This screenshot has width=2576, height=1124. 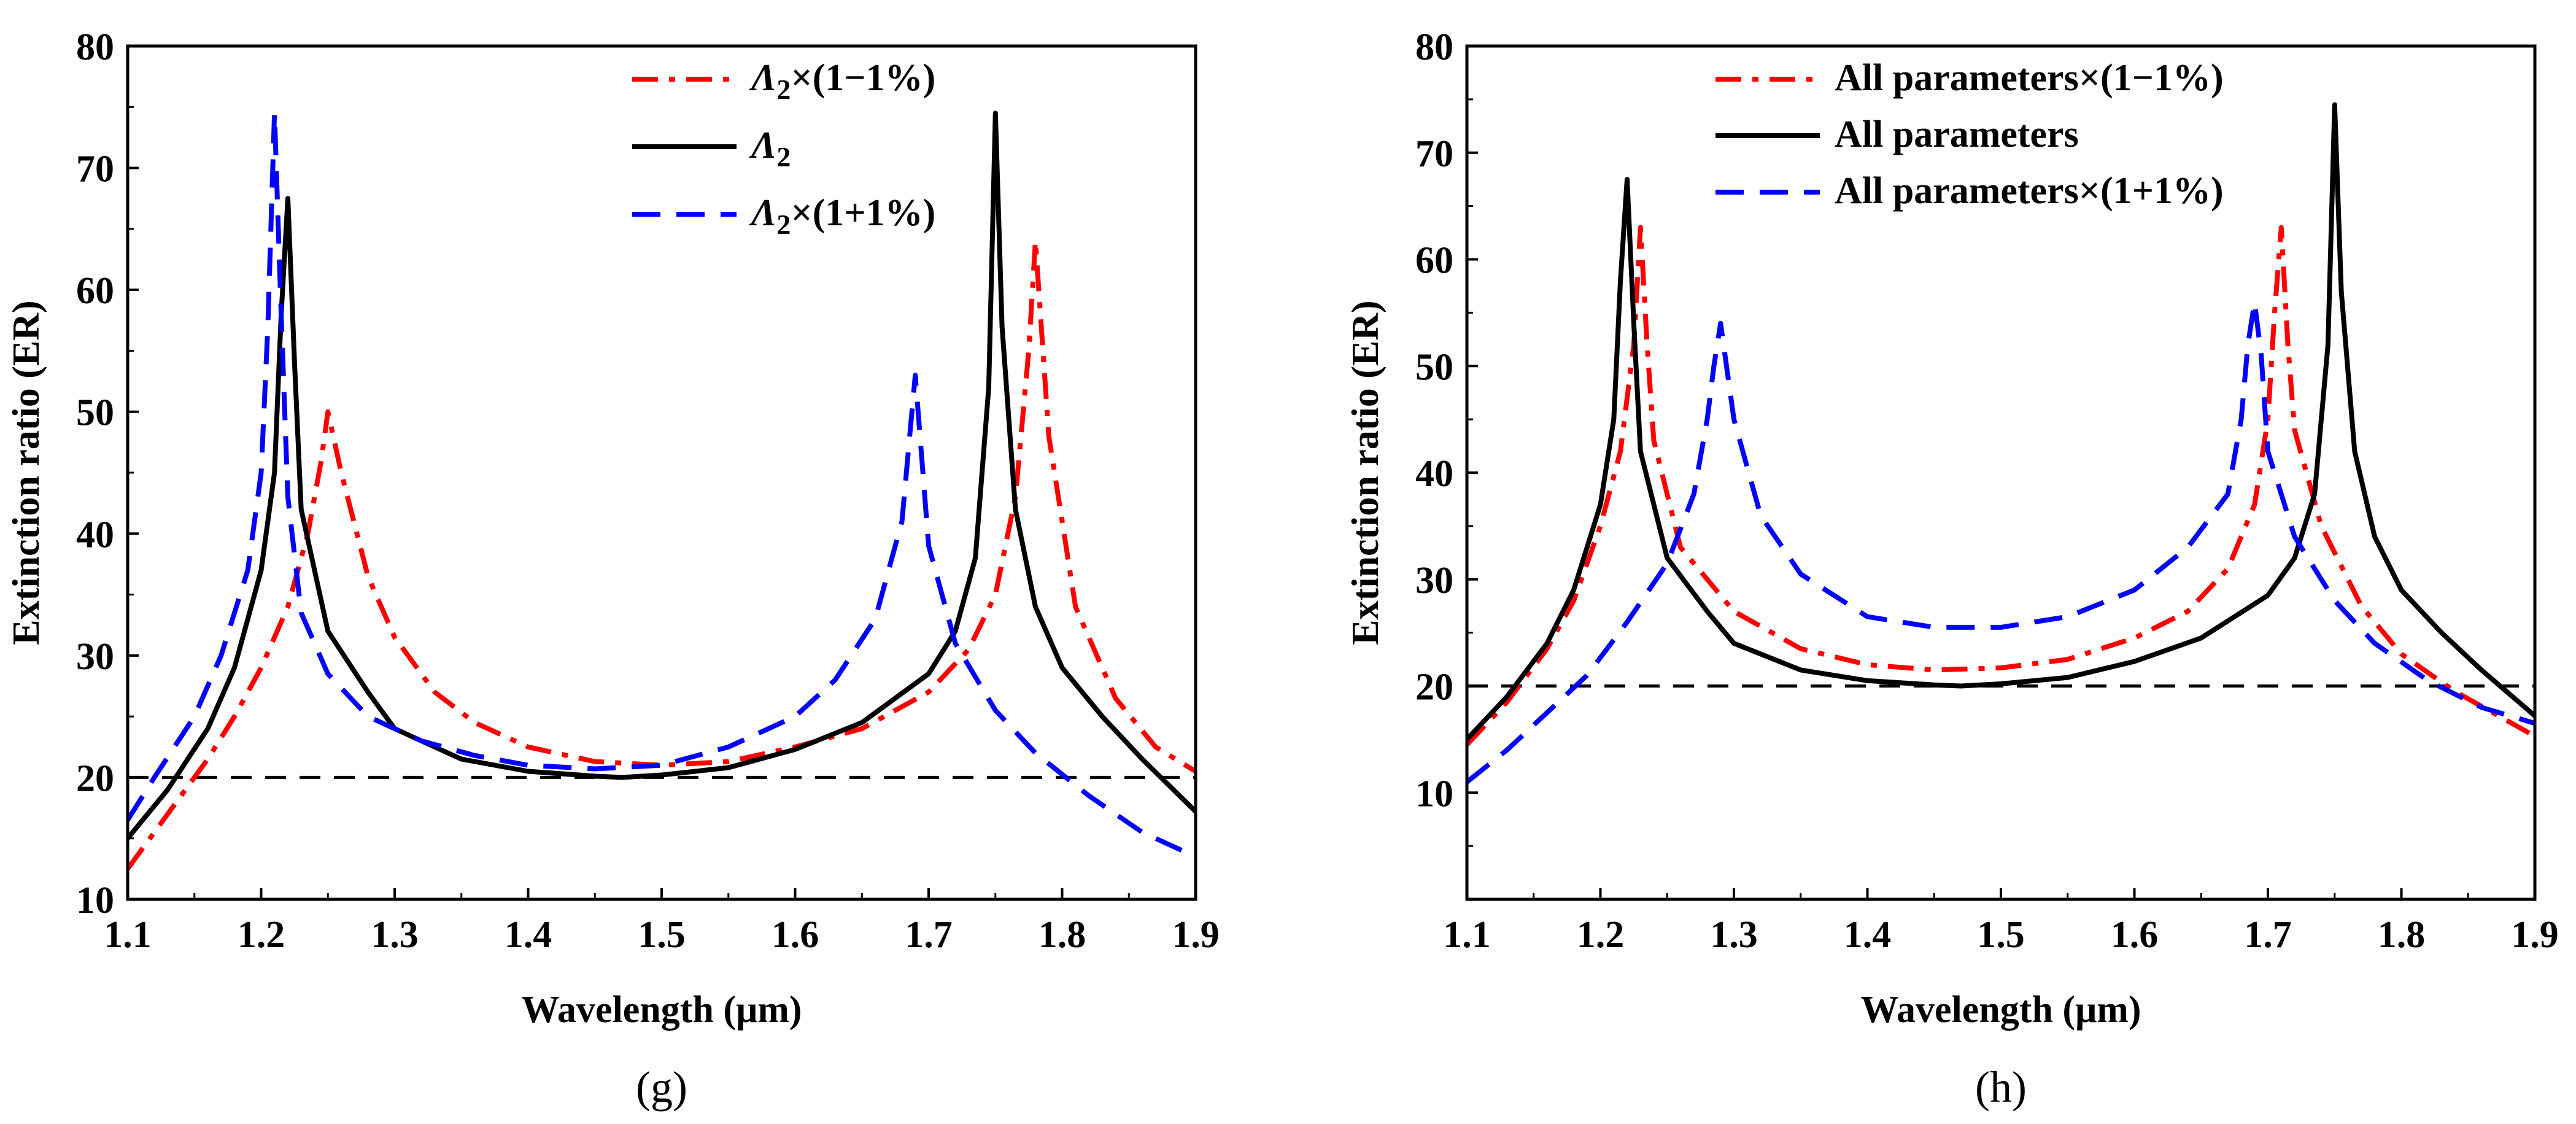 I want to click on legend-label: Λ2×(1+1%), so click(x=842, y=216).